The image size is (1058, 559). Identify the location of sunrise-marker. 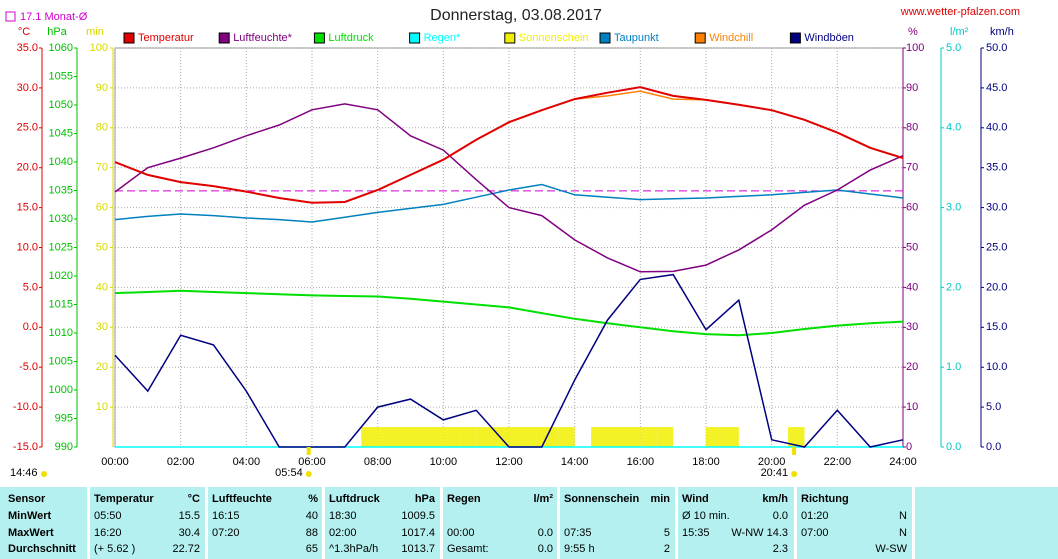
(308, 451).